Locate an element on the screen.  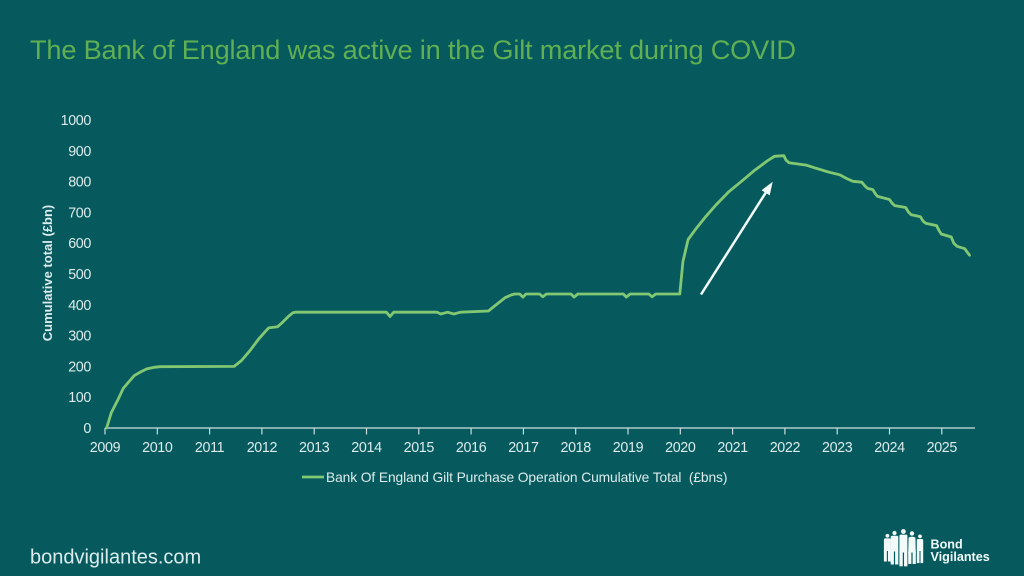
svg-text: 2018 is located at coordinates (575, 448).